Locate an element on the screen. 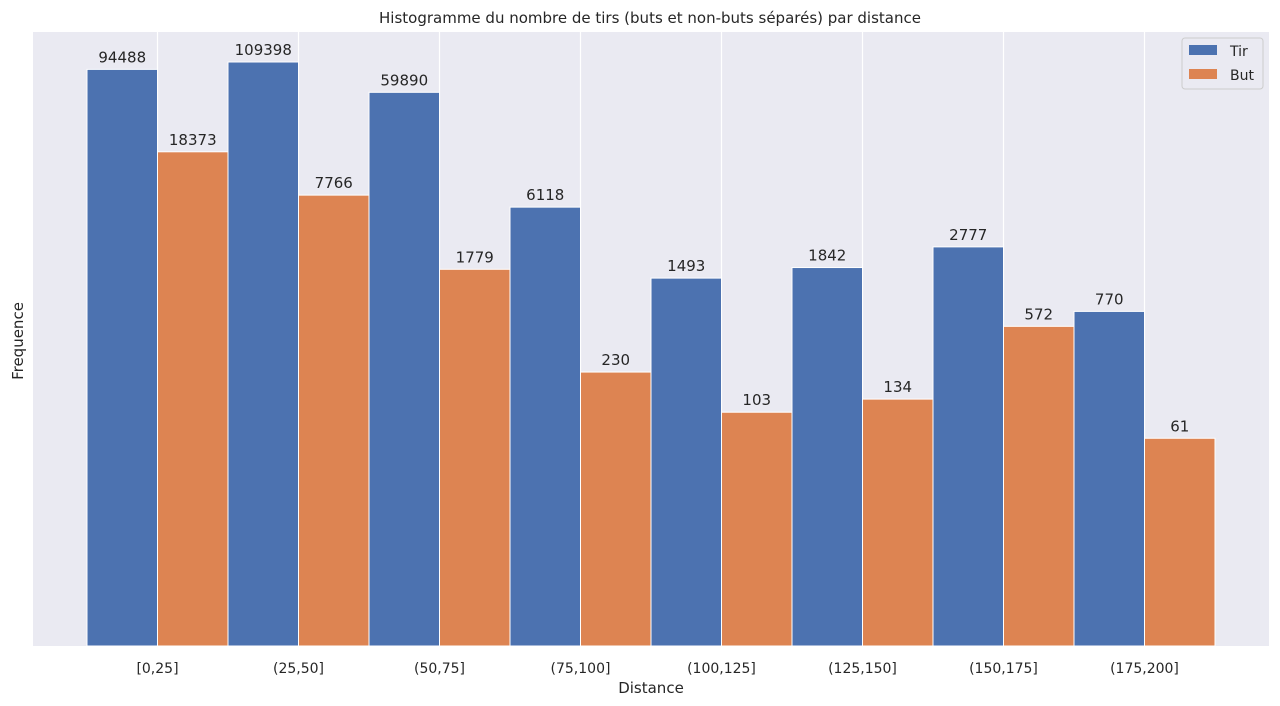 This screenshot has height=706, width=1280. x-tick-label: (175,200] is located at coordinates (1144, 669).